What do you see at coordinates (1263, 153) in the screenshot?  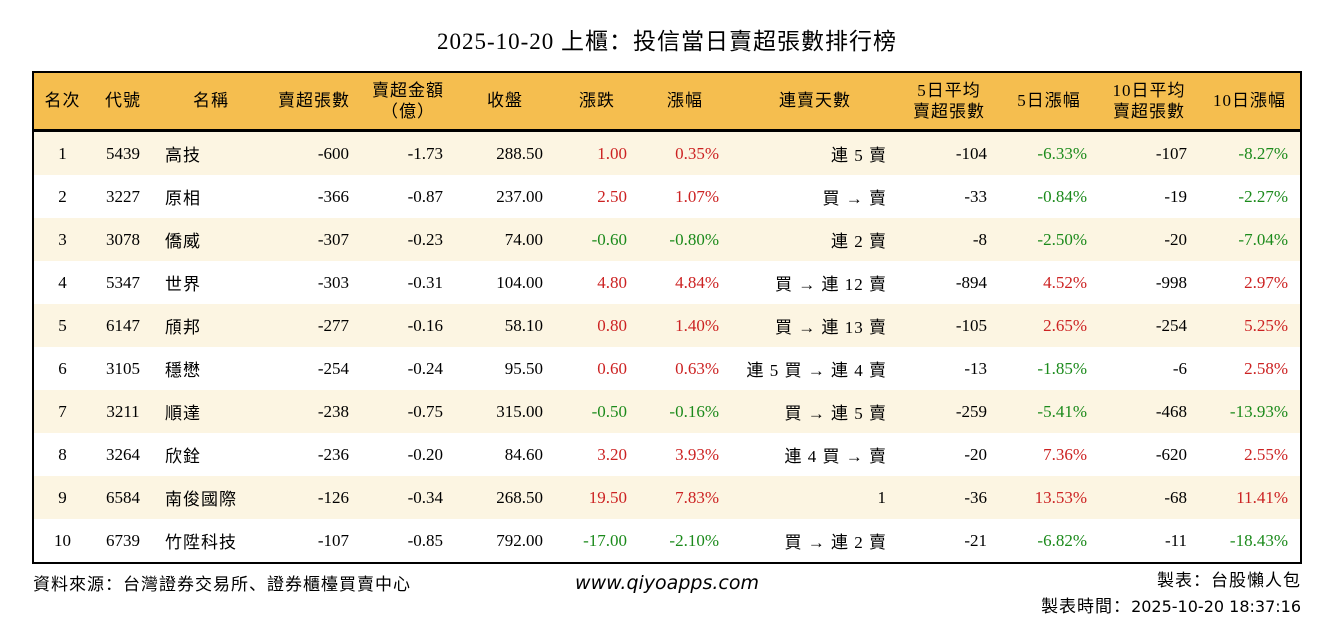 I see `cell-pct10: -8.27%` at bounding box center [1263, 153].